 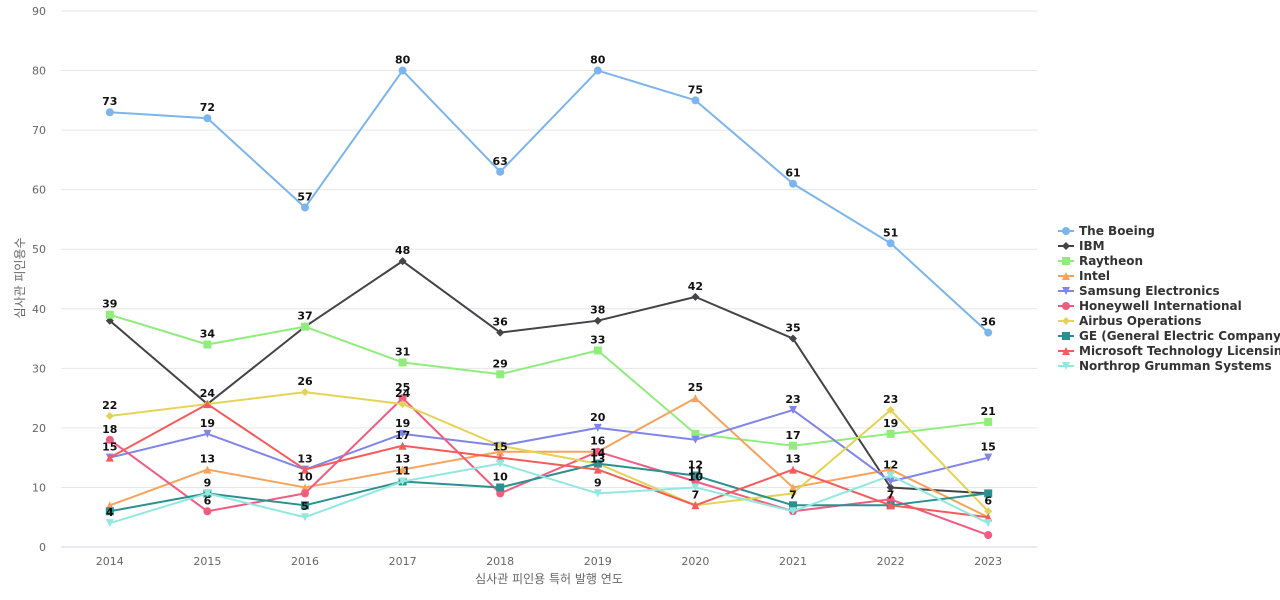 I want to click on legend-item: Northrop Grumman Systems, so click(x=1165, y=366).